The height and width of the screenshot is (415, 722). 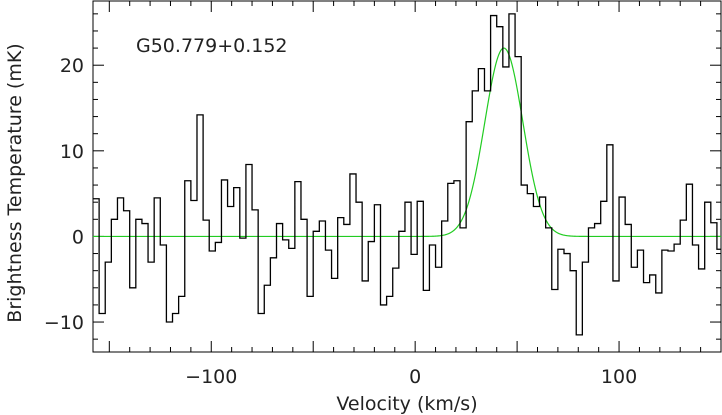 What do you see at coordinates (78, 237) in the screenshot?
I see `y-tick-label: 0` at bounding box center [78, 237].